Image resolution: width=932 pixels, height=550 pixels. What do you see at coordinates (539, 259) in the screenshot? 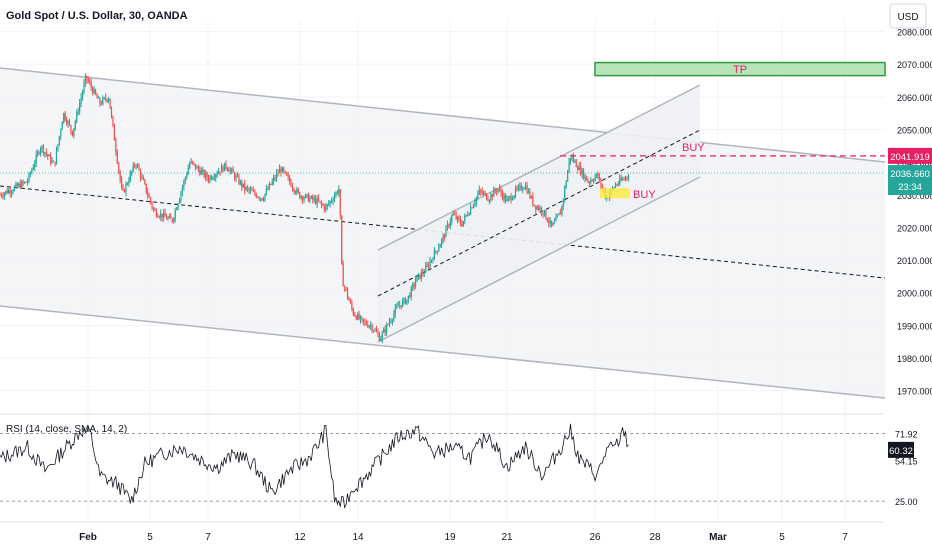
I see `ascending-channel-lower` at bounding box center [539, 259].